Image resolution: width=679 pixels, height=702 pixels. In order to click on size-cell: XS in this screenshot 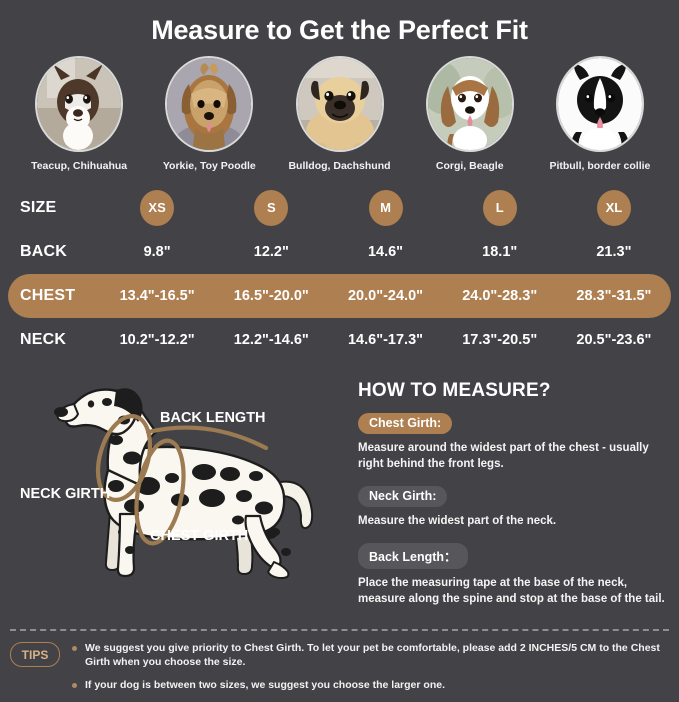, I will do `click(157, 207)`.